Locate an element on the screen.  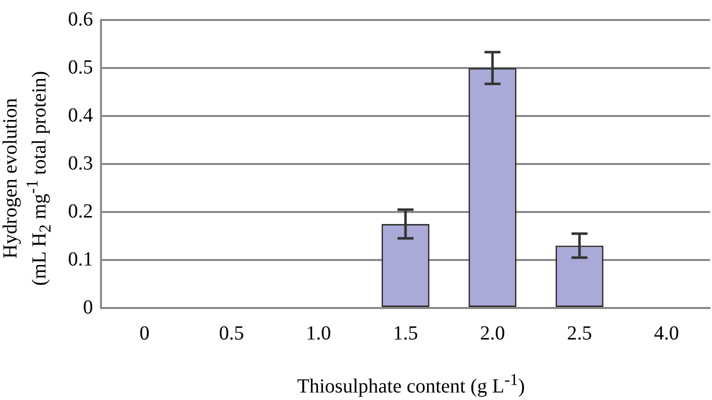
x-tick-label: 0 is located at coordinates (145, 333).